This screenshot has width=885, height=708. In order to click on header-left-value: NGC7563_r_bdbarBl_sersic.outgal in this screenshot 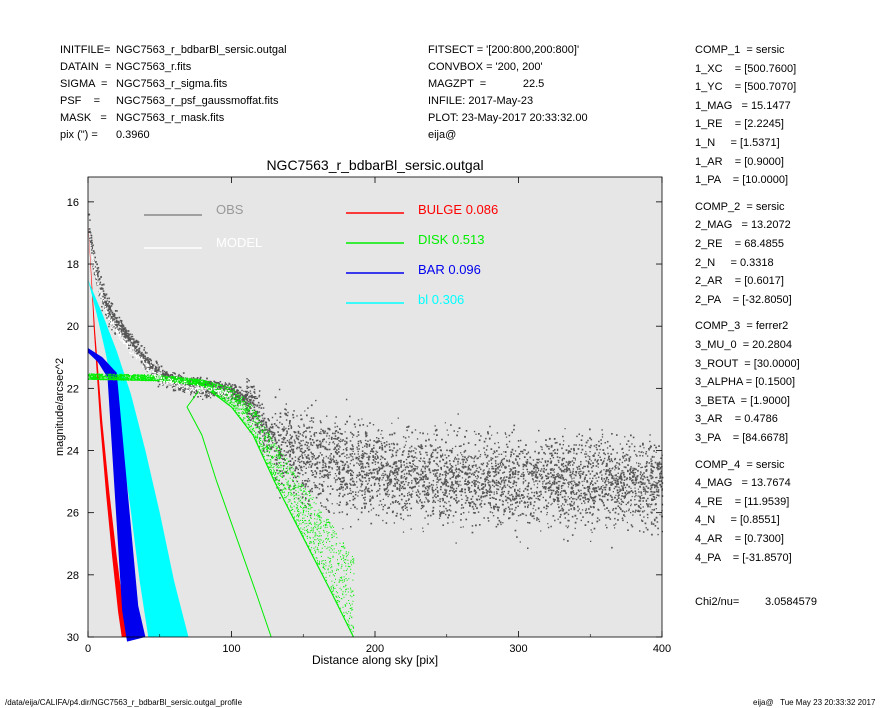, I will do `click(201, 50)`.